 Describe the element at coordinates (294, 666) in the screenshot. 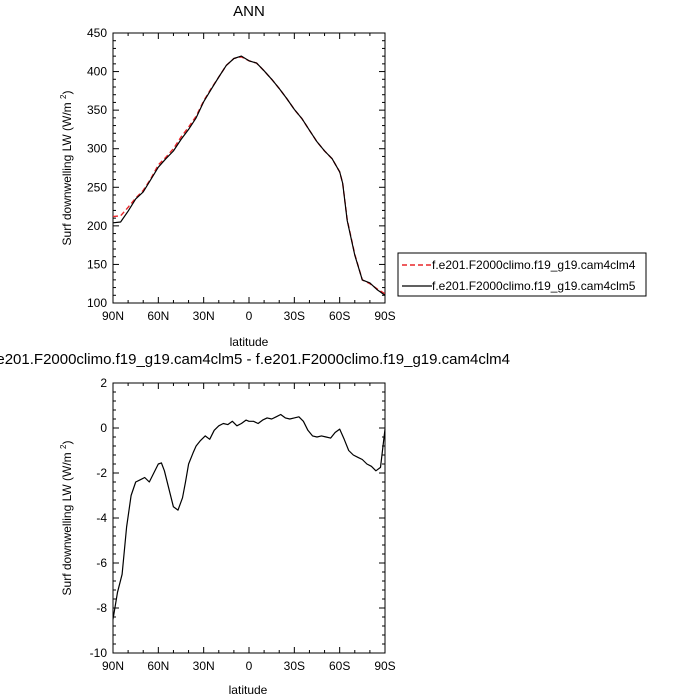

I see `bottom-x-tick-label: 30S` at that location.